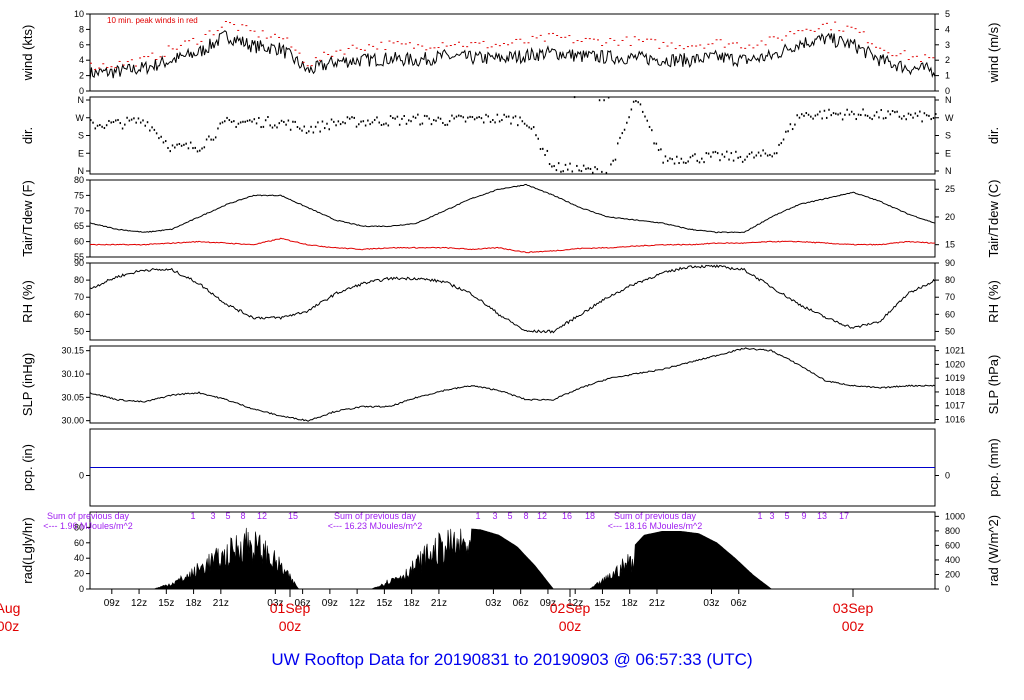 Image resolution: width=1024 pixels, height=700 pixels. Describe the element at coordinates (81, 45) in the screenshot. I see `wind-left-tick-label: 6` at that location.